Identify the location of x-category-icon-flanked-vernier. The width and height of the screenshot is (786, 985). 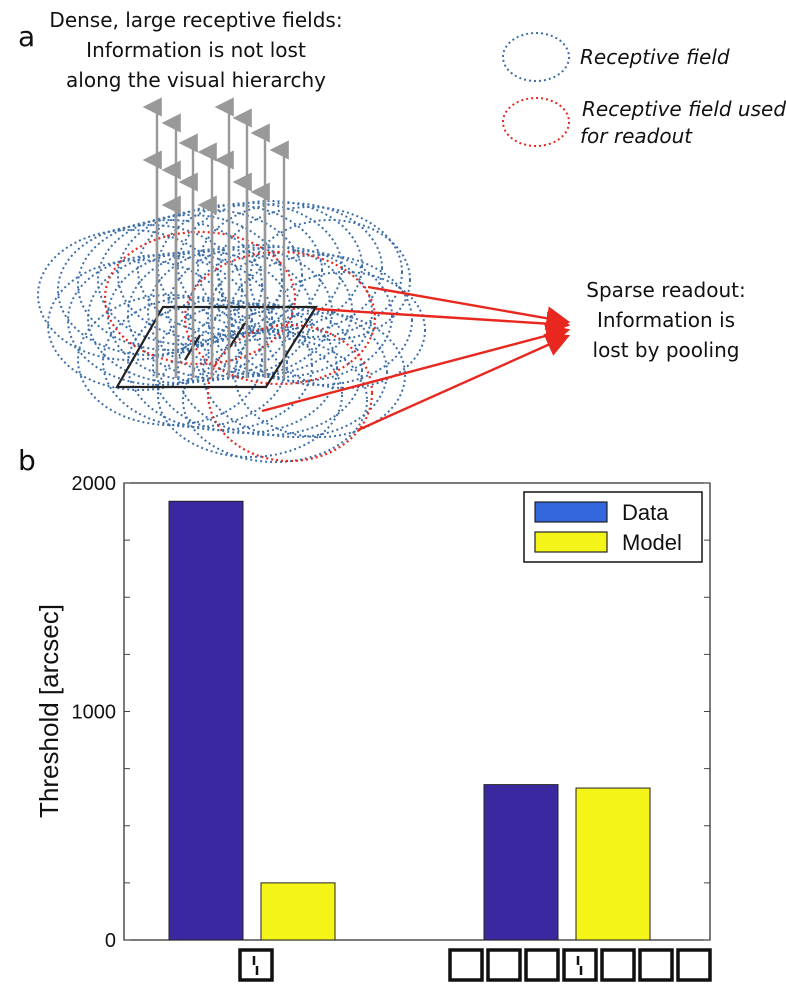
(580, 965).